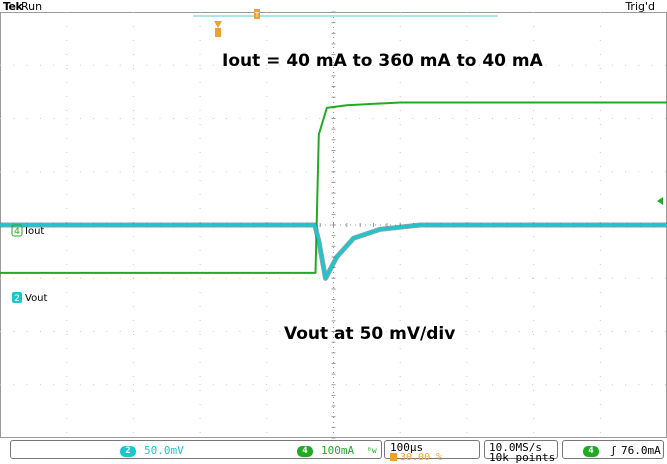  I want to click on ch4-ground-marker: 4 Iout, so click(27, 230).